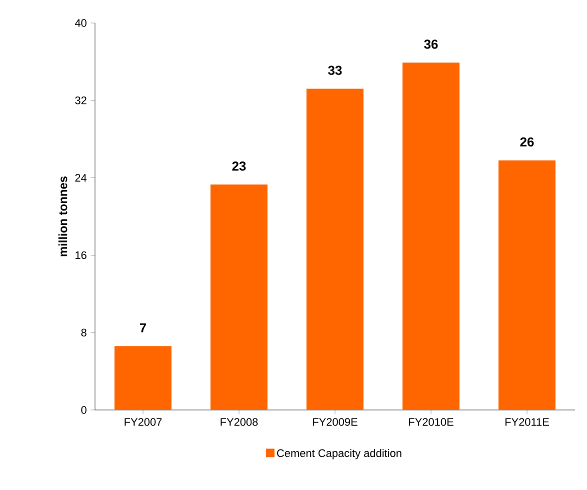 The height and width of the screenshot is (490, 587). Describe the element at coordinates (239, 422) in the screenshot. I see `x-tick-label: FY2008` at that location.